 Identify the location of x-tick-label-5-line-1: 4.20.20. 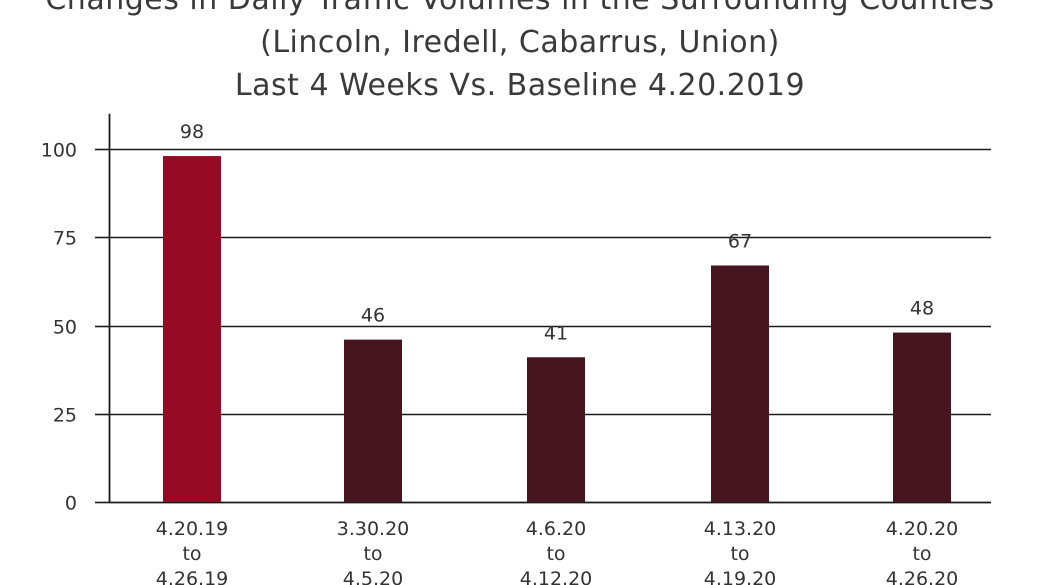
(922, 529).